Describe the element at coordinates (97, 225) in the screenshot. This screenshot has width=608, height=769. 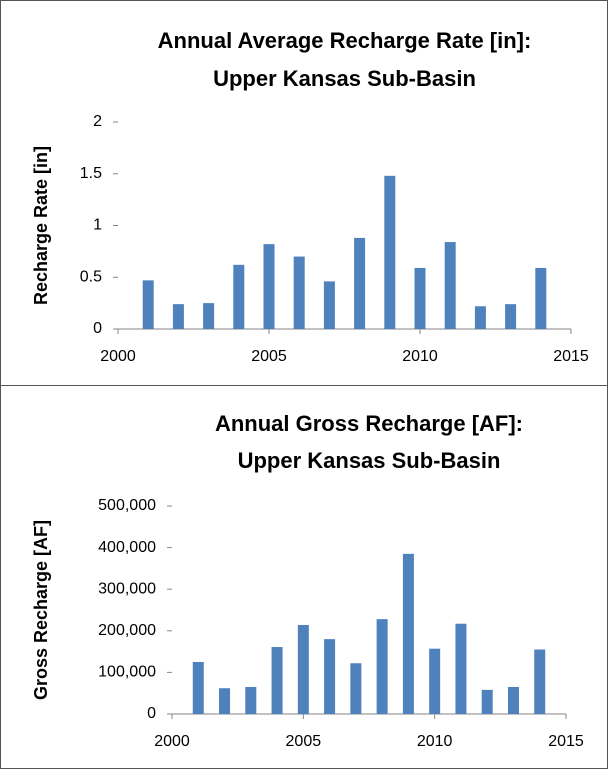
I see `y-tick-label: 1` at that location.